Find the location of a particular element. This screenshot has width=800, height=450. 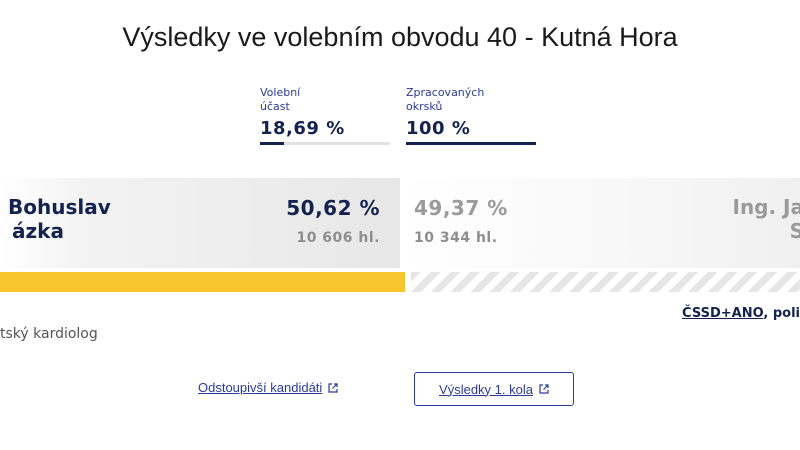

right-candidate-party: ČSSD+ANO, poli is located at coordinates (741, 313).